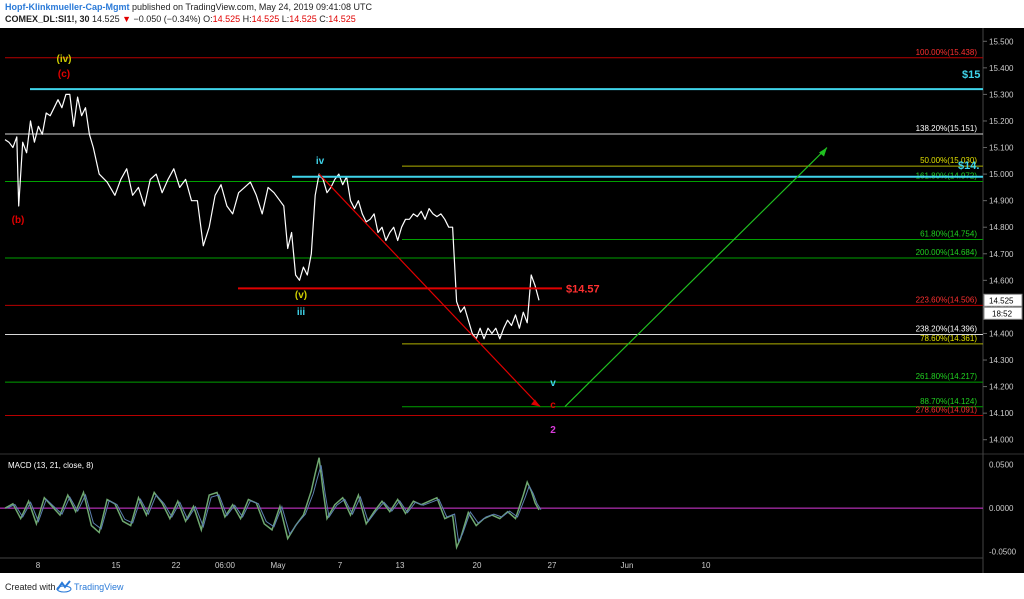  I want to click on y-tick-label: 15.300, so click(1001, 94).